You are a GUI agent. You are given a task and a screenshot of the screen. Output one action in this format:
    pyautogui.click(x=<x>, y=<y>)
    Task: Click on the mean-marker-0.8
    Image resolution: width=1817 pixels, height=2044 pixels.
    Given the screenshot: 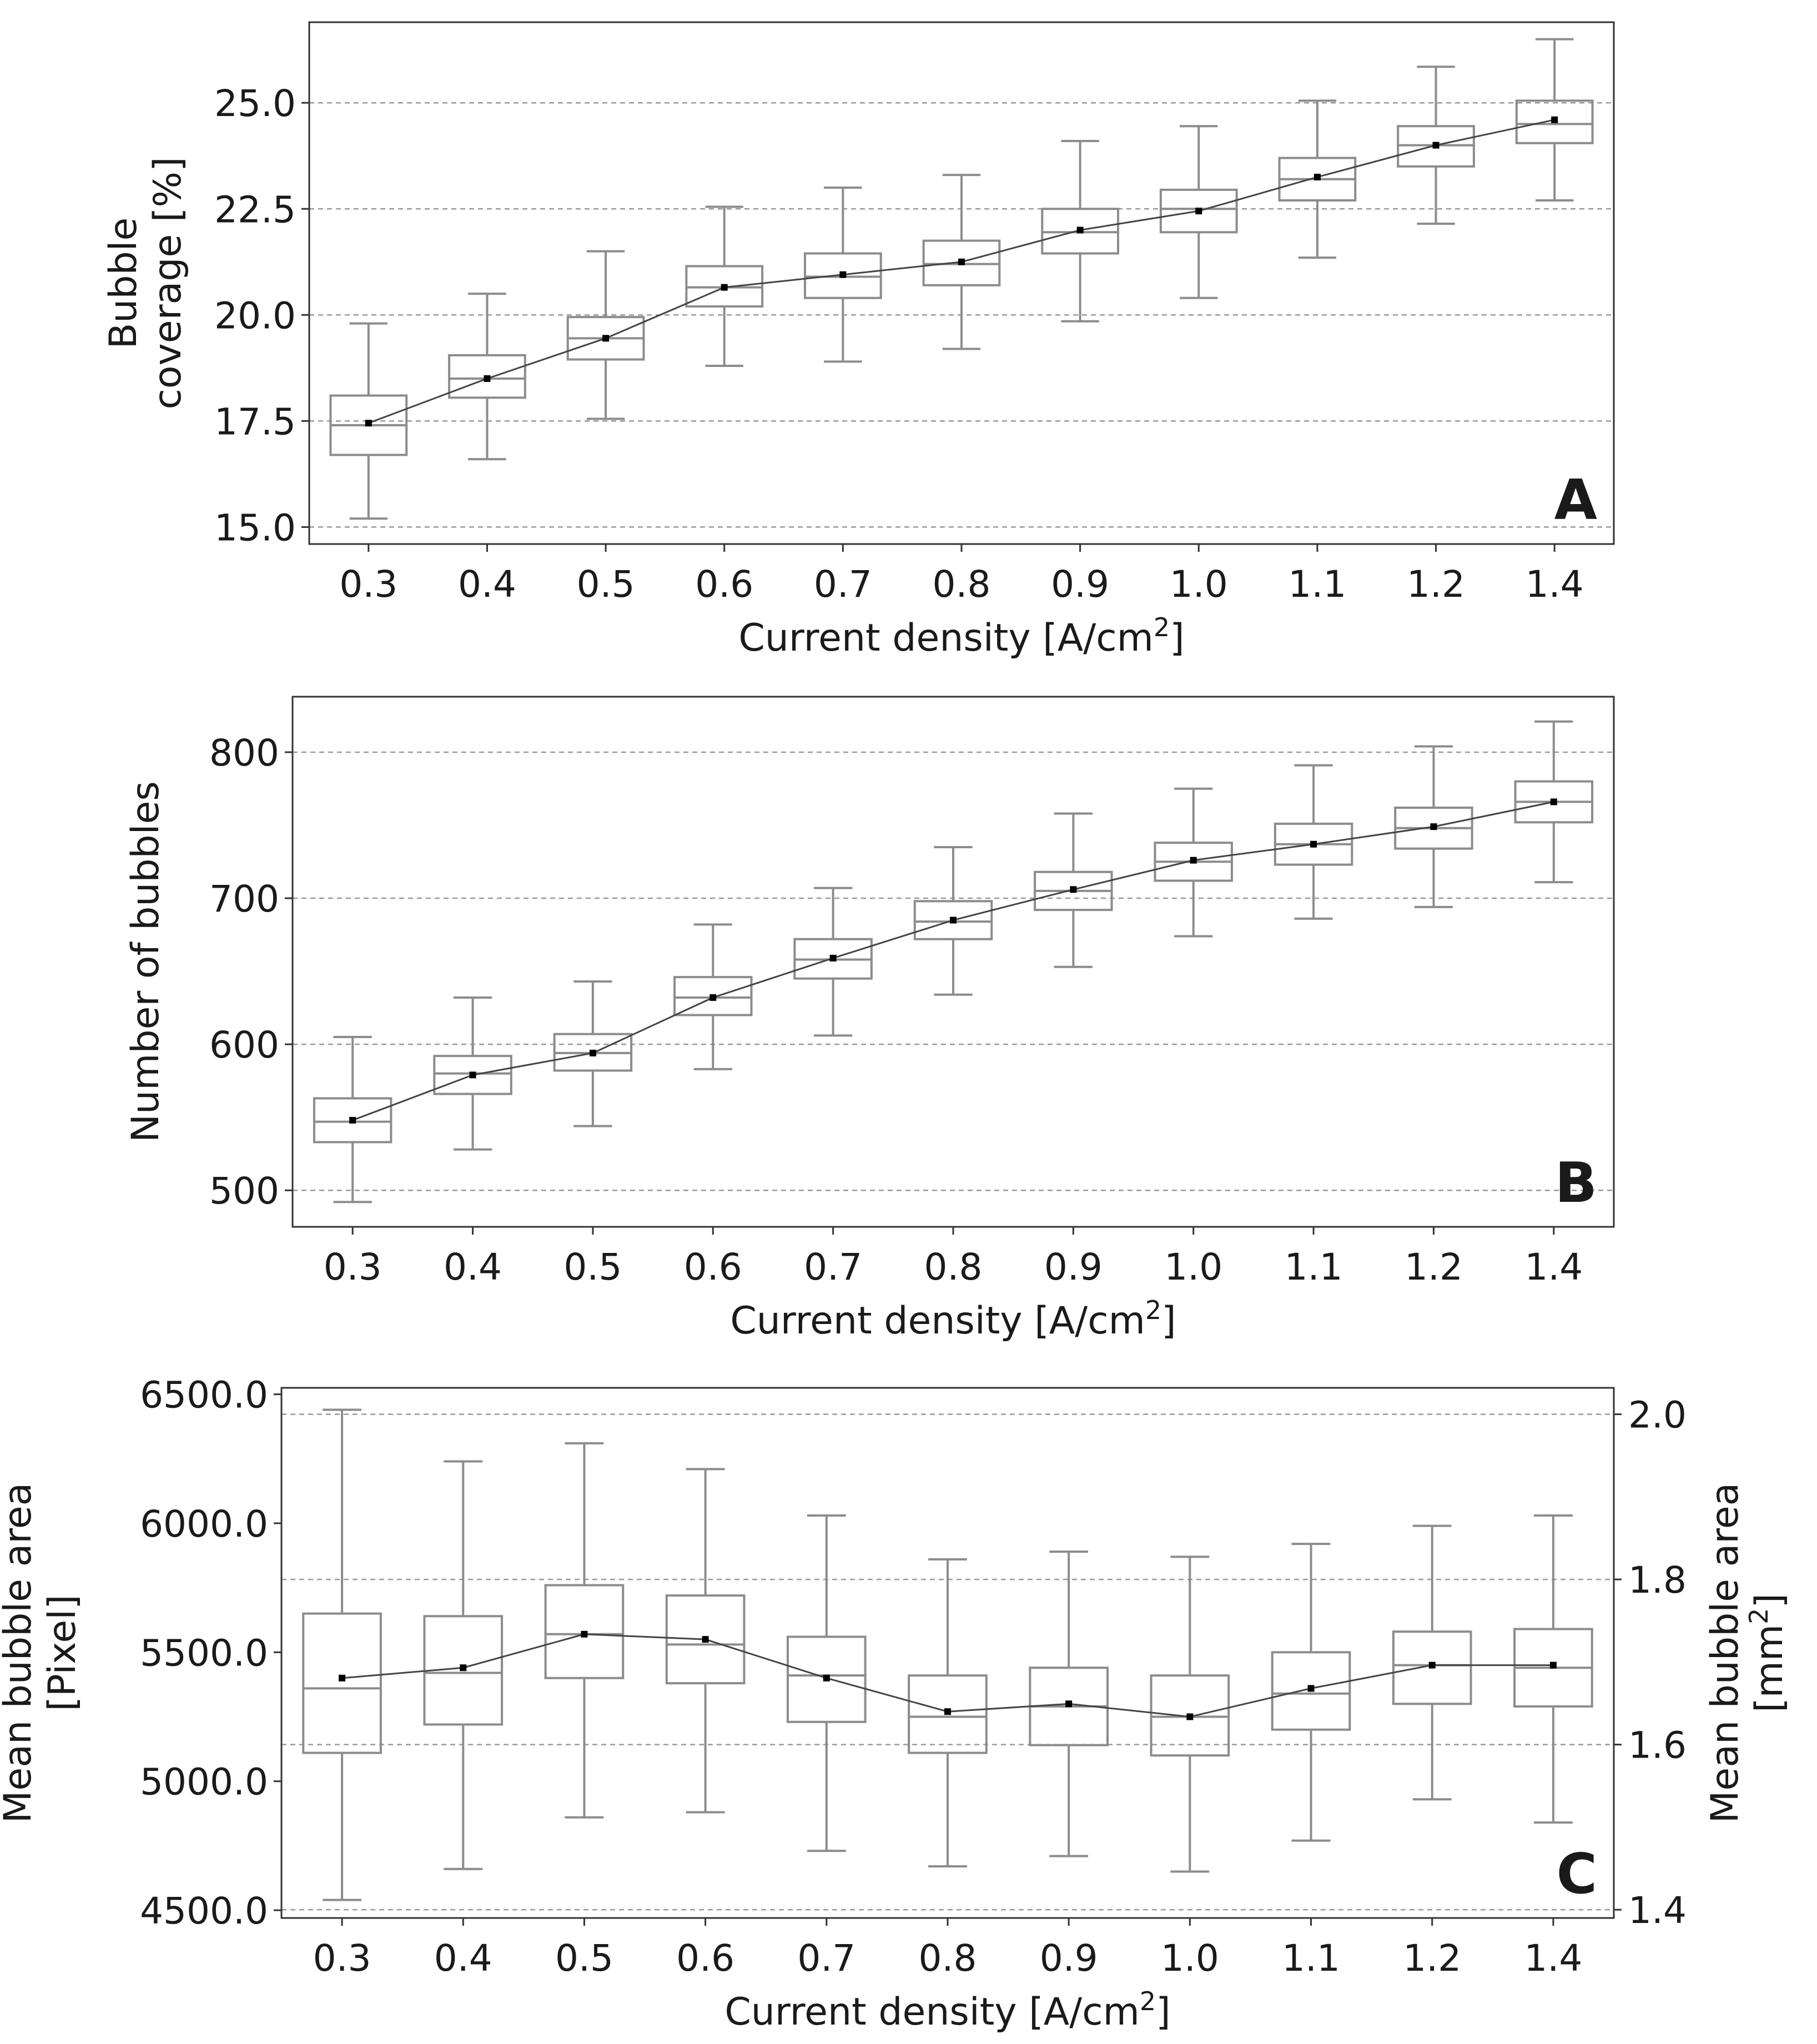 What is the action you would take?
    pyautogui.click(x=953, y=920)
    